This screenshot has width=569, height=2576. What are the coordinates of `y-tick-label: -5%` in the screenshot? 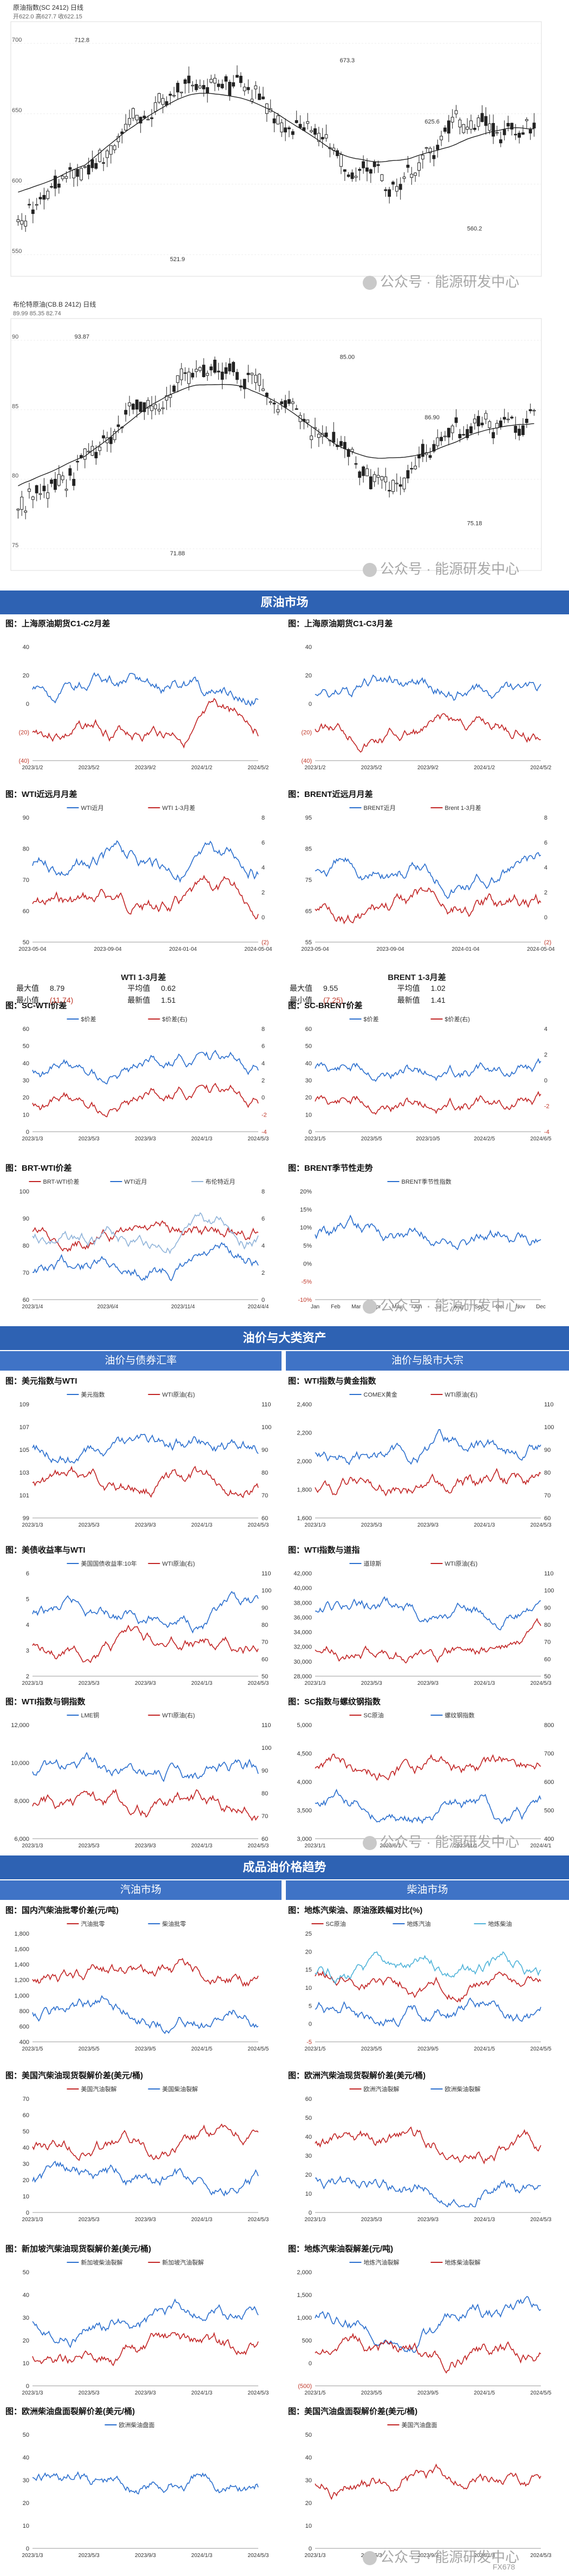 It's located at (307, 1283).